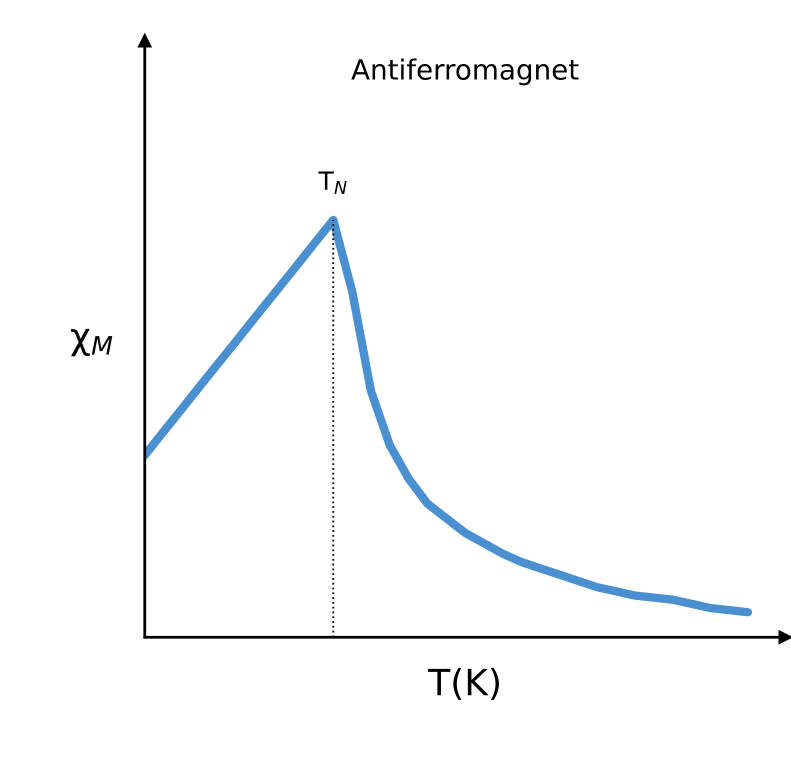 Image resolution: width=791 pixels, height=765 pixels. I want to click on x-axis-title: T(K), so click(463, 684).